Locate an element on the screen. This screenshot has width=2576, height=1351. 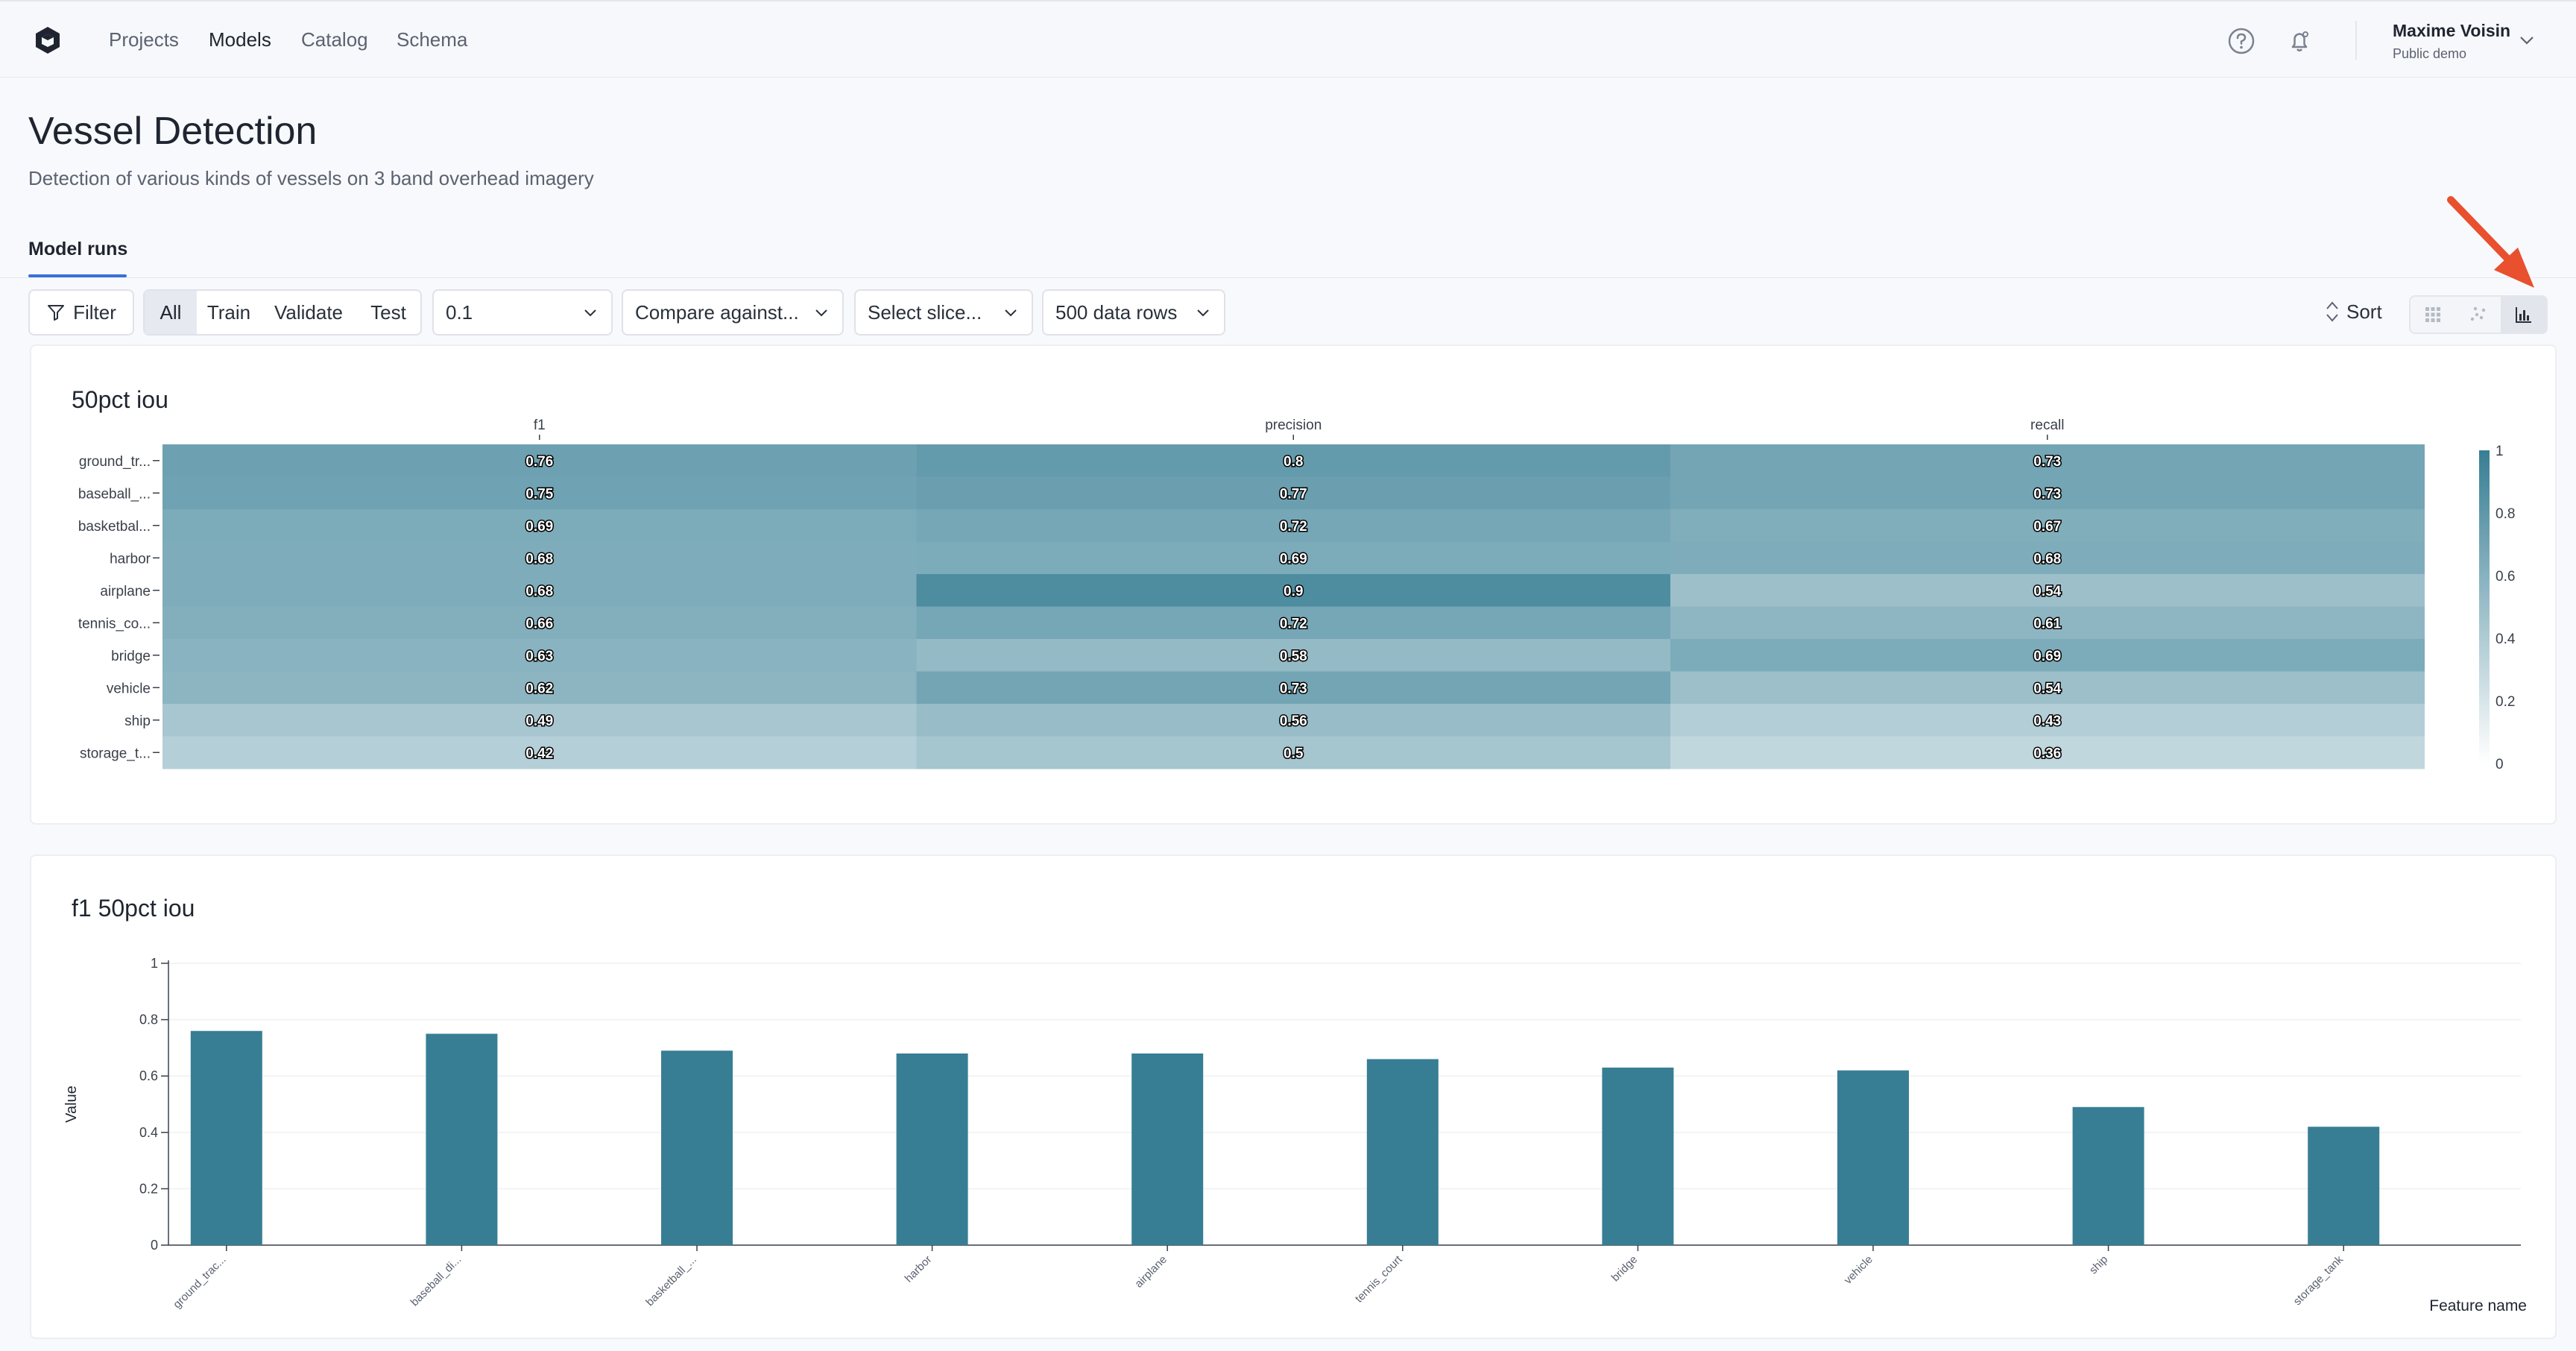
colorbar is located at coordinates (2485, 606).